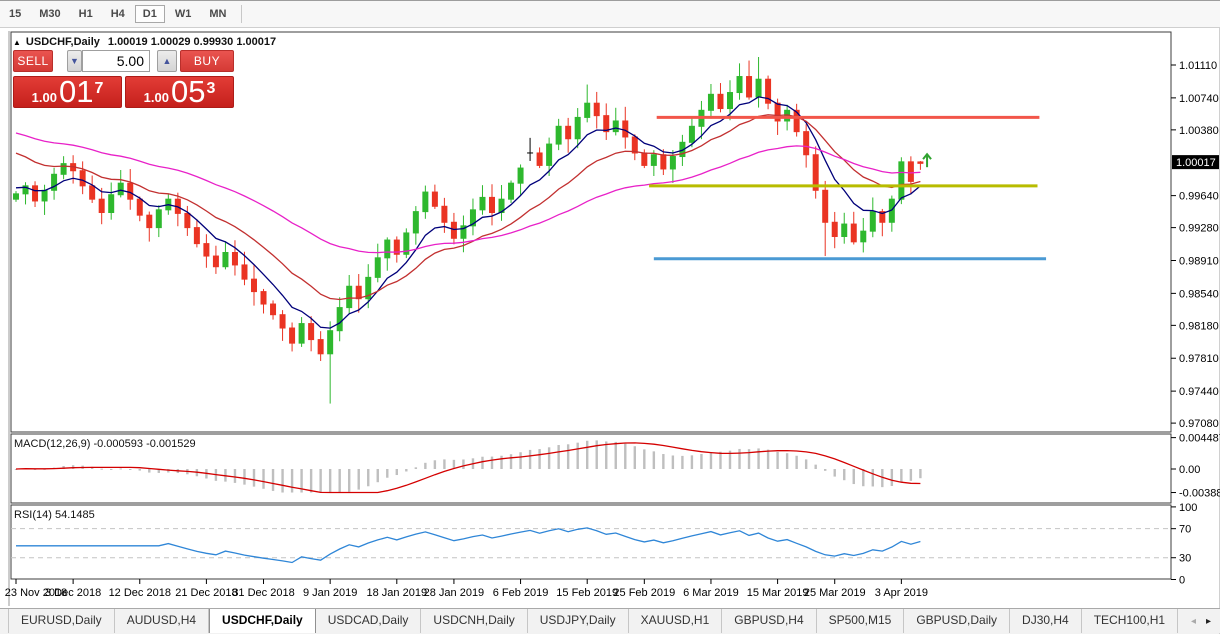 This screenshot has height=634, width=1220. I want to click on tab-usdcad-daily: USDCAD,Daily, so click(369, 621).